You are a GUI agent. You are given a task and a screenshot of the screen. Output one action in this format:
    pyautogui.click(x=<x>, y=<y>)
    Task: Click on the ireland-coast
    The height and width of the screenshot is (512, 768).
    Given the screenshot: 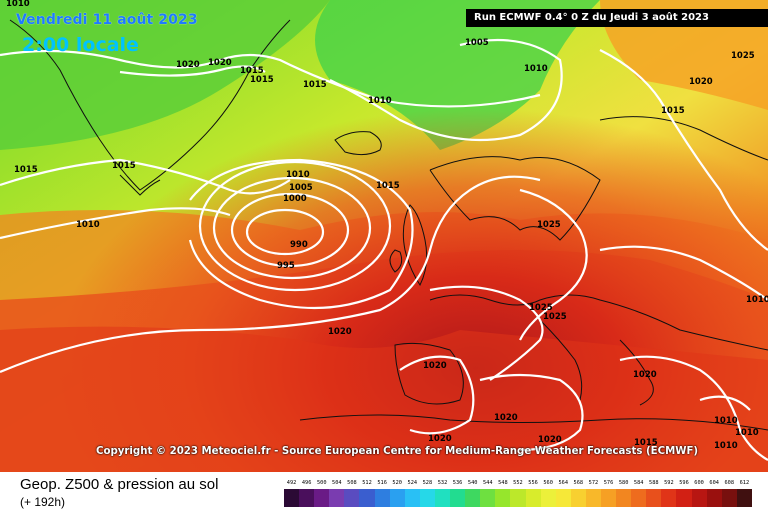 What is the action you would take?
    pyautogui.click(x=396, y=261)
    